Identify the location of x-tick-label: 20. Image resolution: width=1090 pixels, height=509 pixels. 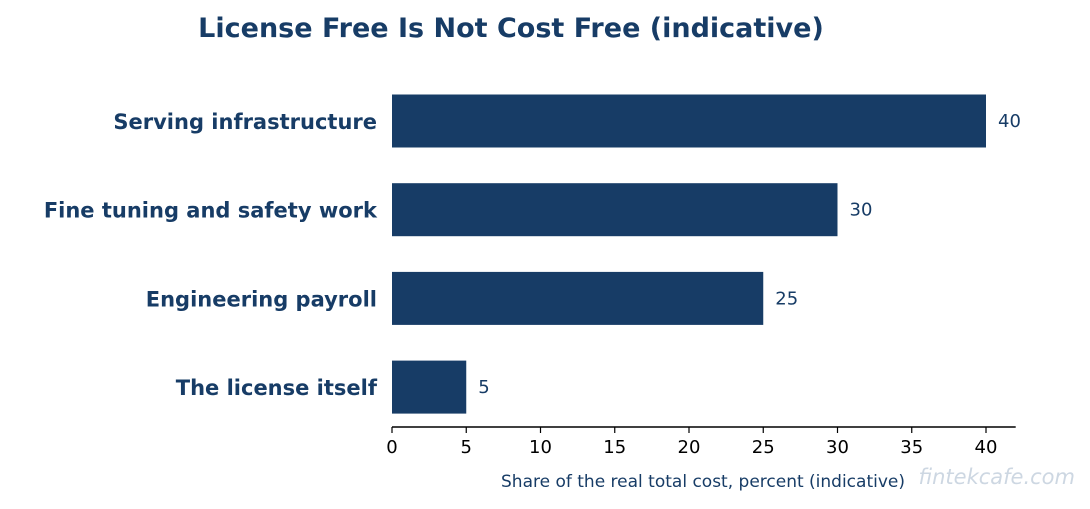
(689, 447).